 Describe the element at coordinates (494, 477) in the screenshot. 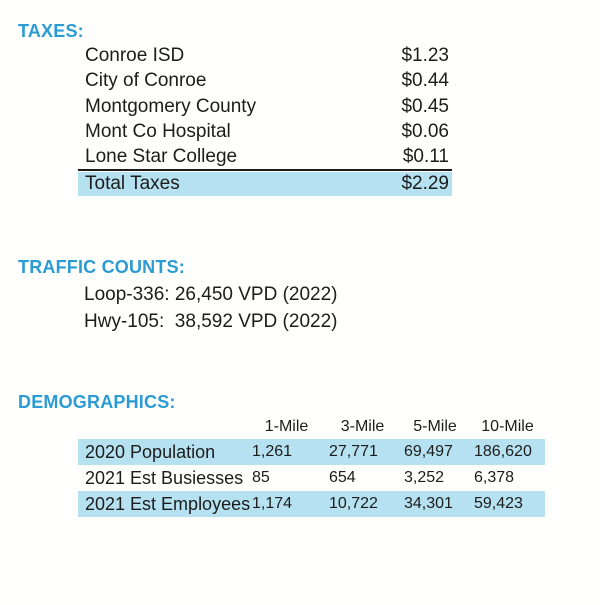

I see `demo-cell: 6,378` at that location.